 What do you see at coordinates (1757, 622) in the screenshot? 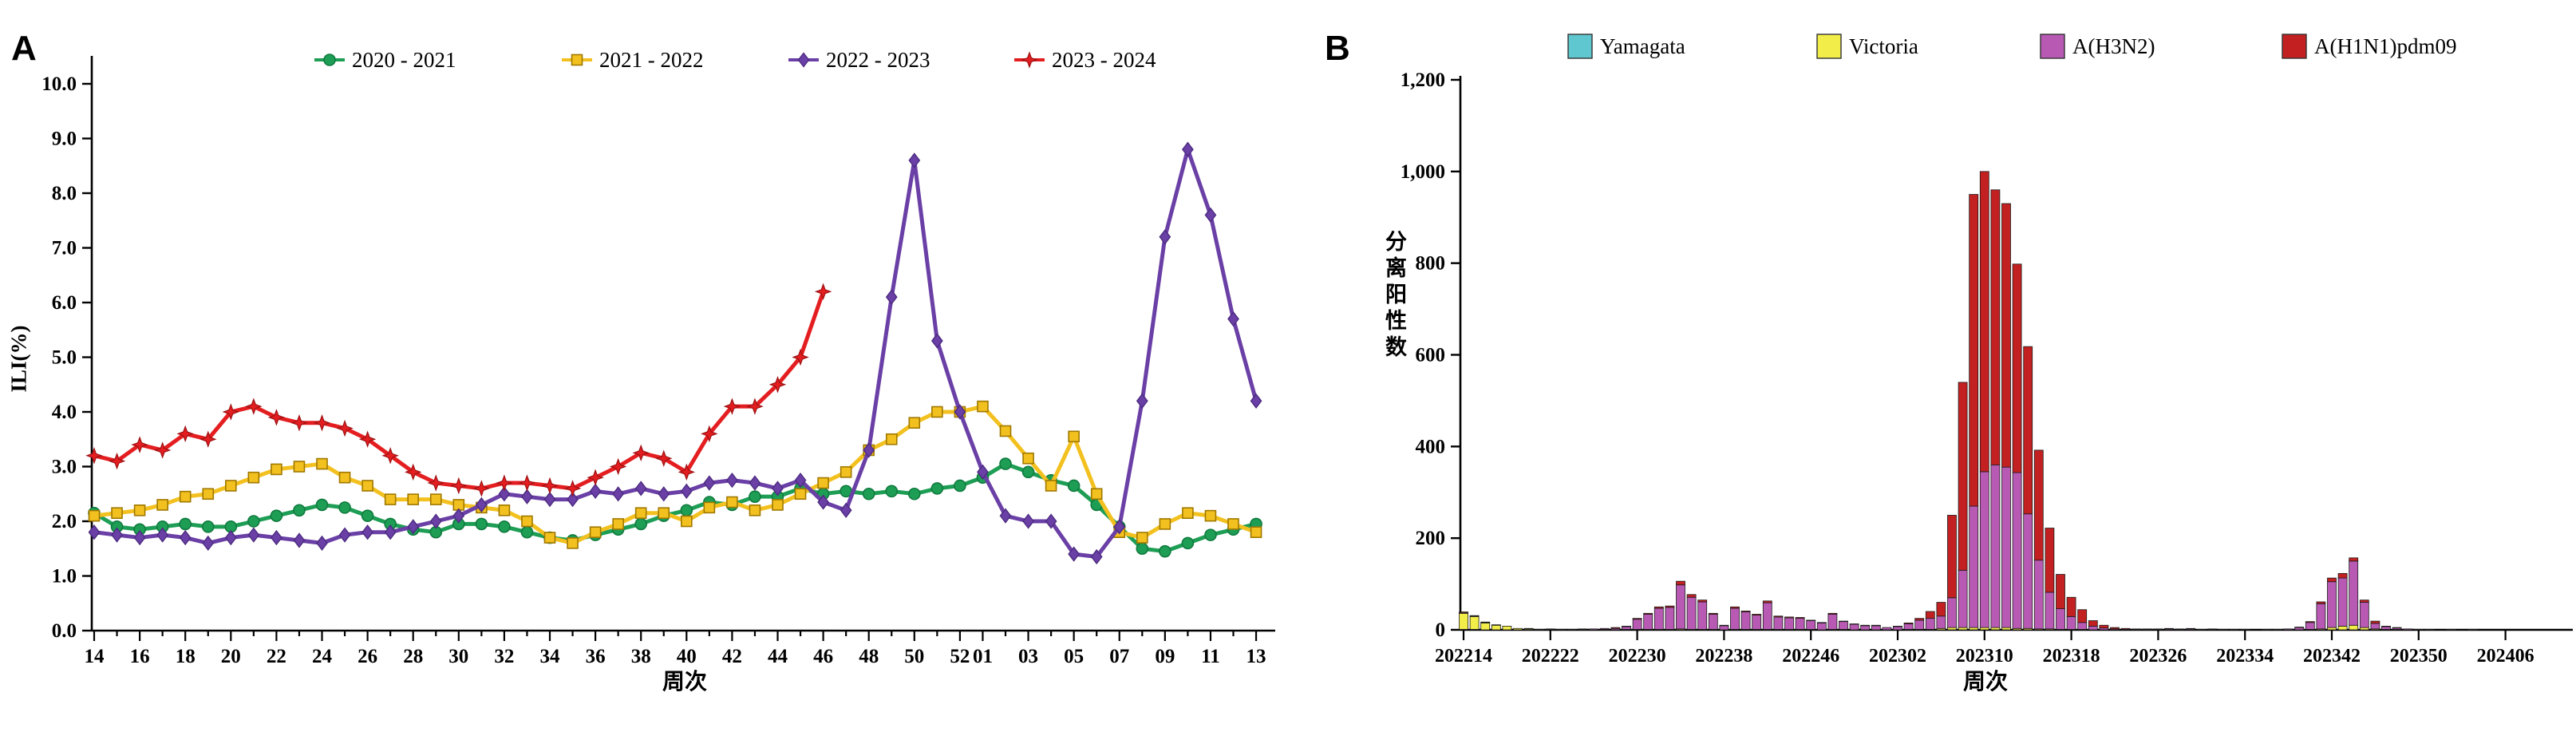
I see `bar-202241-a-h3n2` at bounding box center [1757, 622].